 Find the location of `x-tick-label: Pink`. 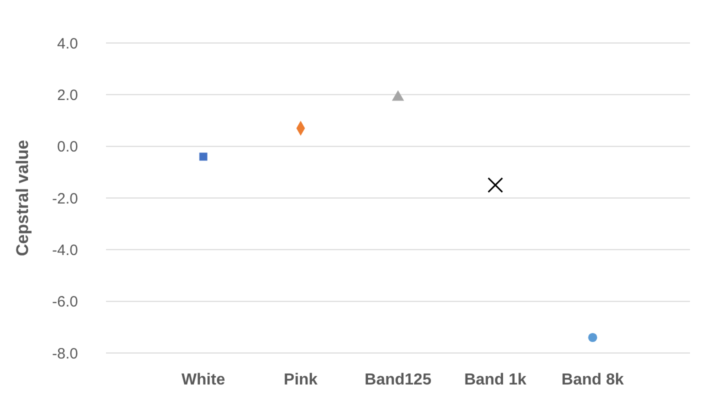

x-tick-label: Pink is located at coordinates (301, 379).